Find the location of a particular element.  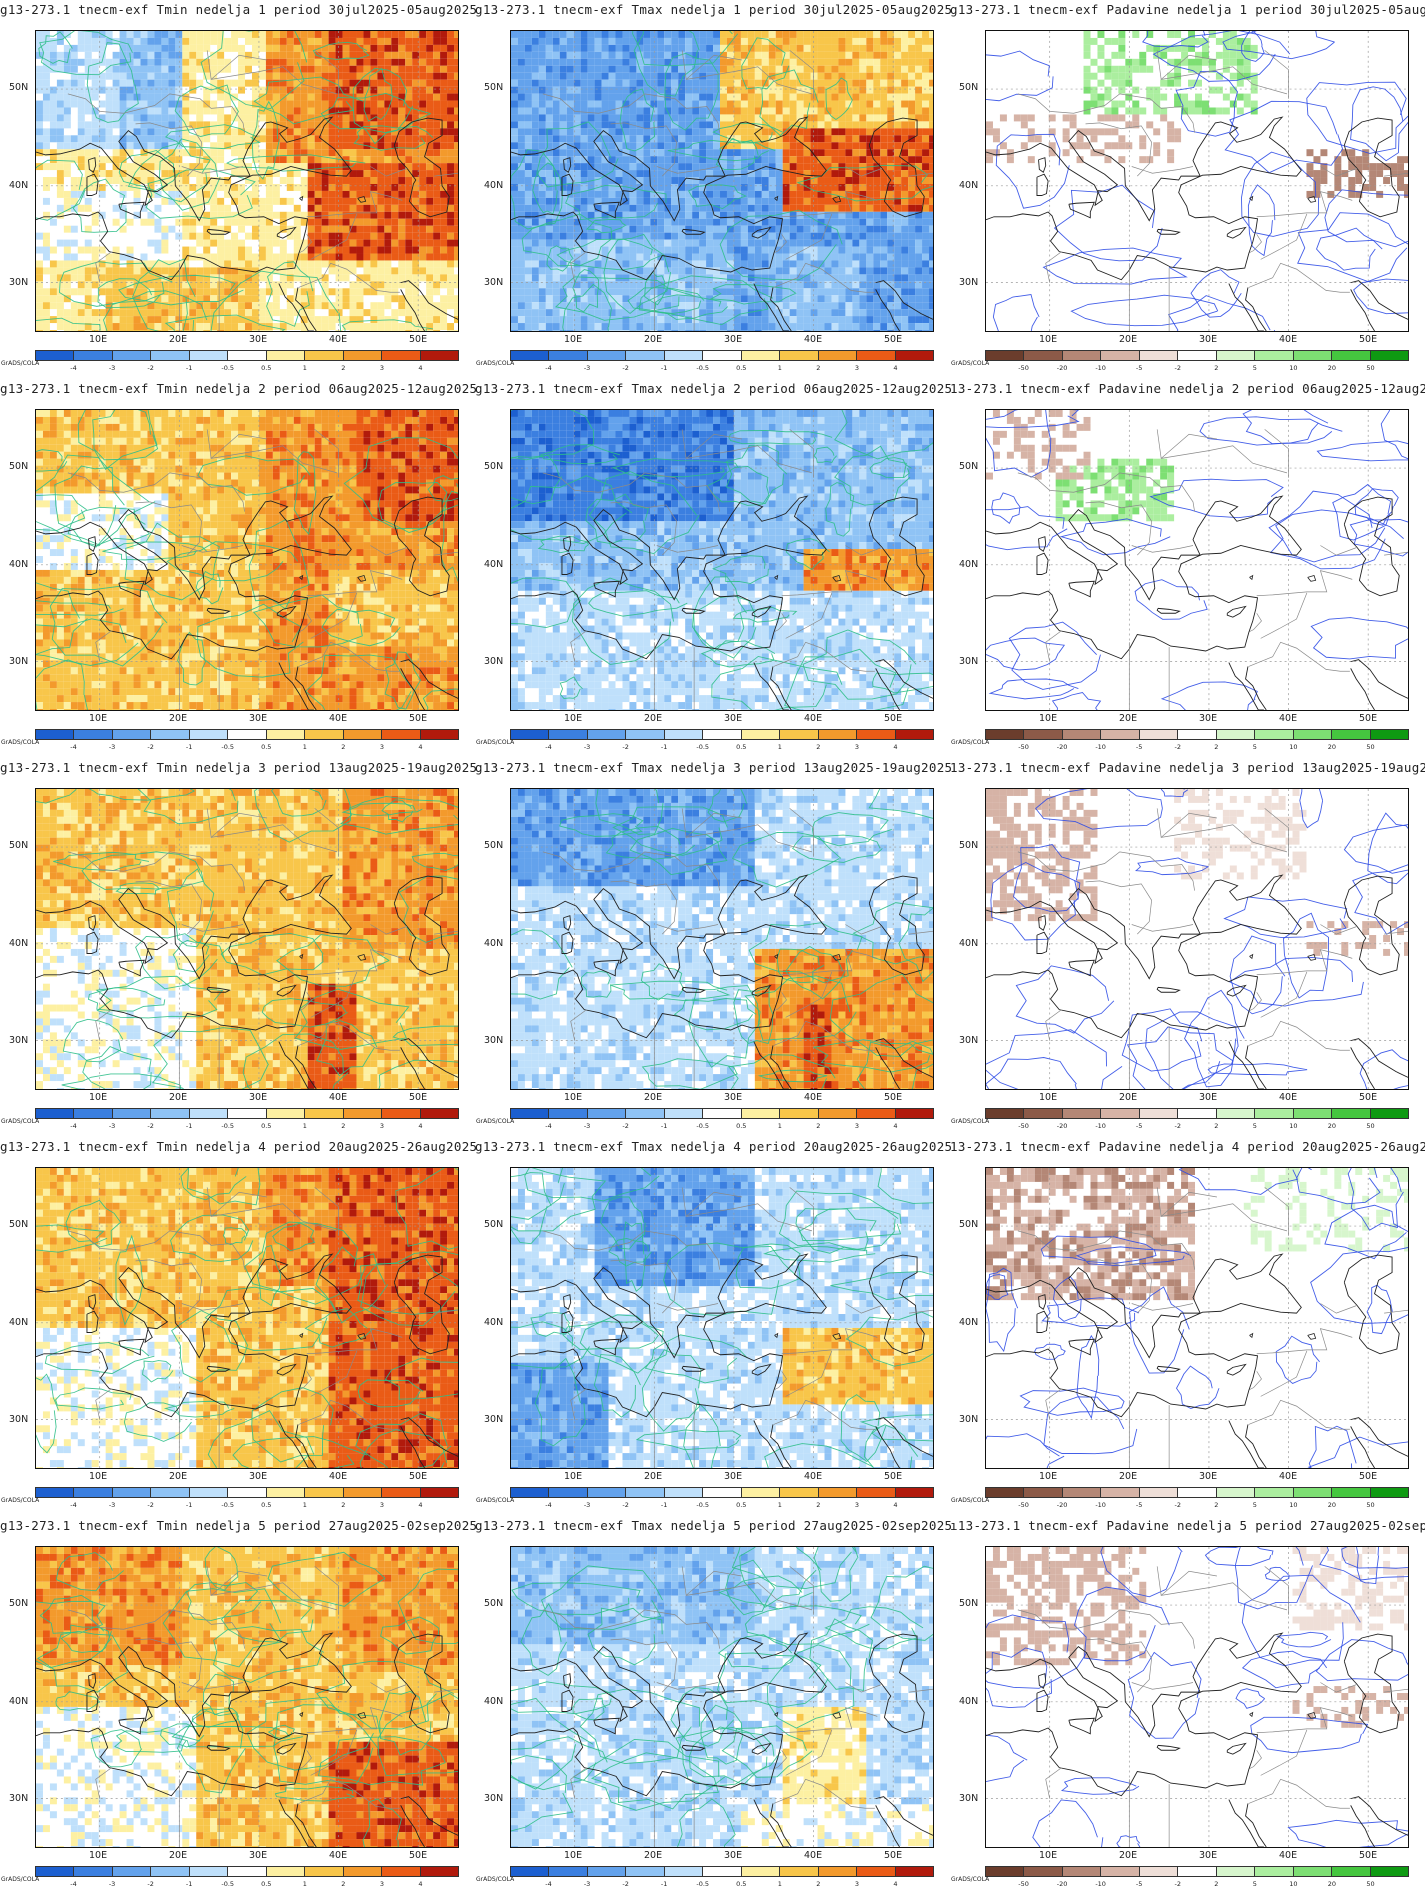

colorbar-labels: -4 -3 -2 -1 -0.5 0.5 1 2 3 4 is located at coordinates (722, 1127).